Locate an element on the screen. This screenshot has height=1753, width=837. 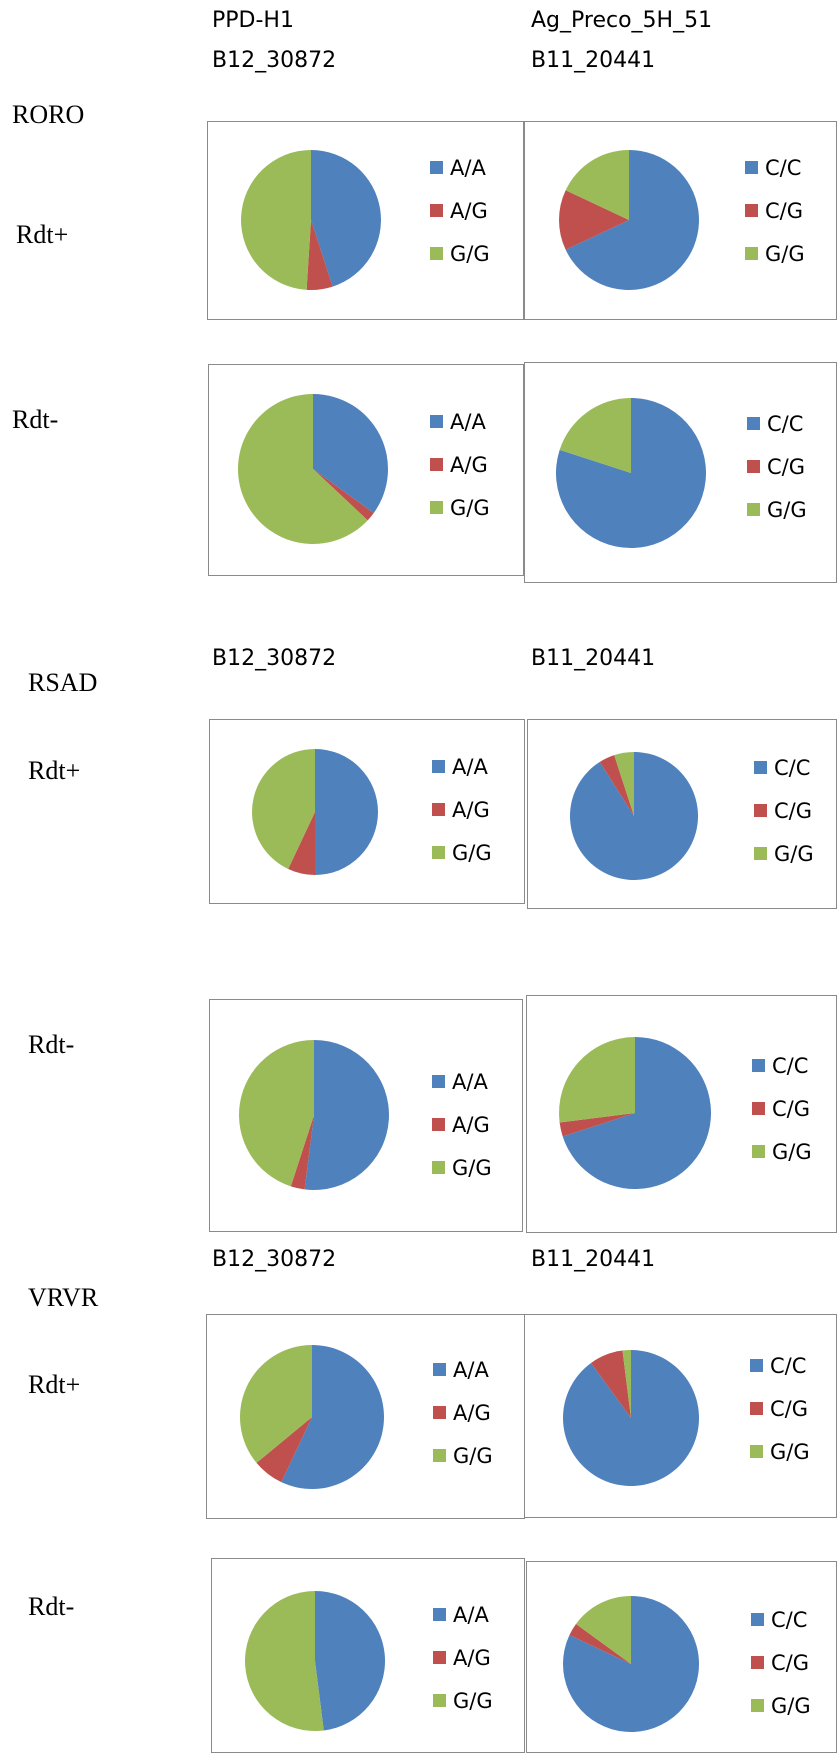
row-label-vrvr-rdt-minus: Rdt- is located at coordinates (51, 1606).